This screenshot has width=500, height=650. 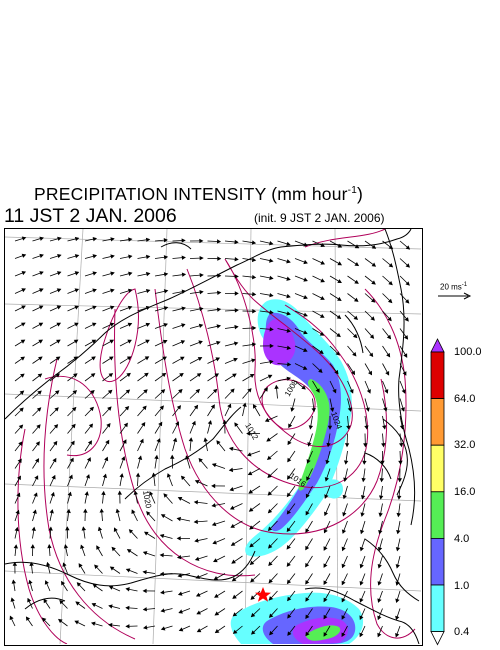 What do you see at coordinates (437, 468) in the screenshot?
I see `colorbar-box` at bounding box center [437, 468].